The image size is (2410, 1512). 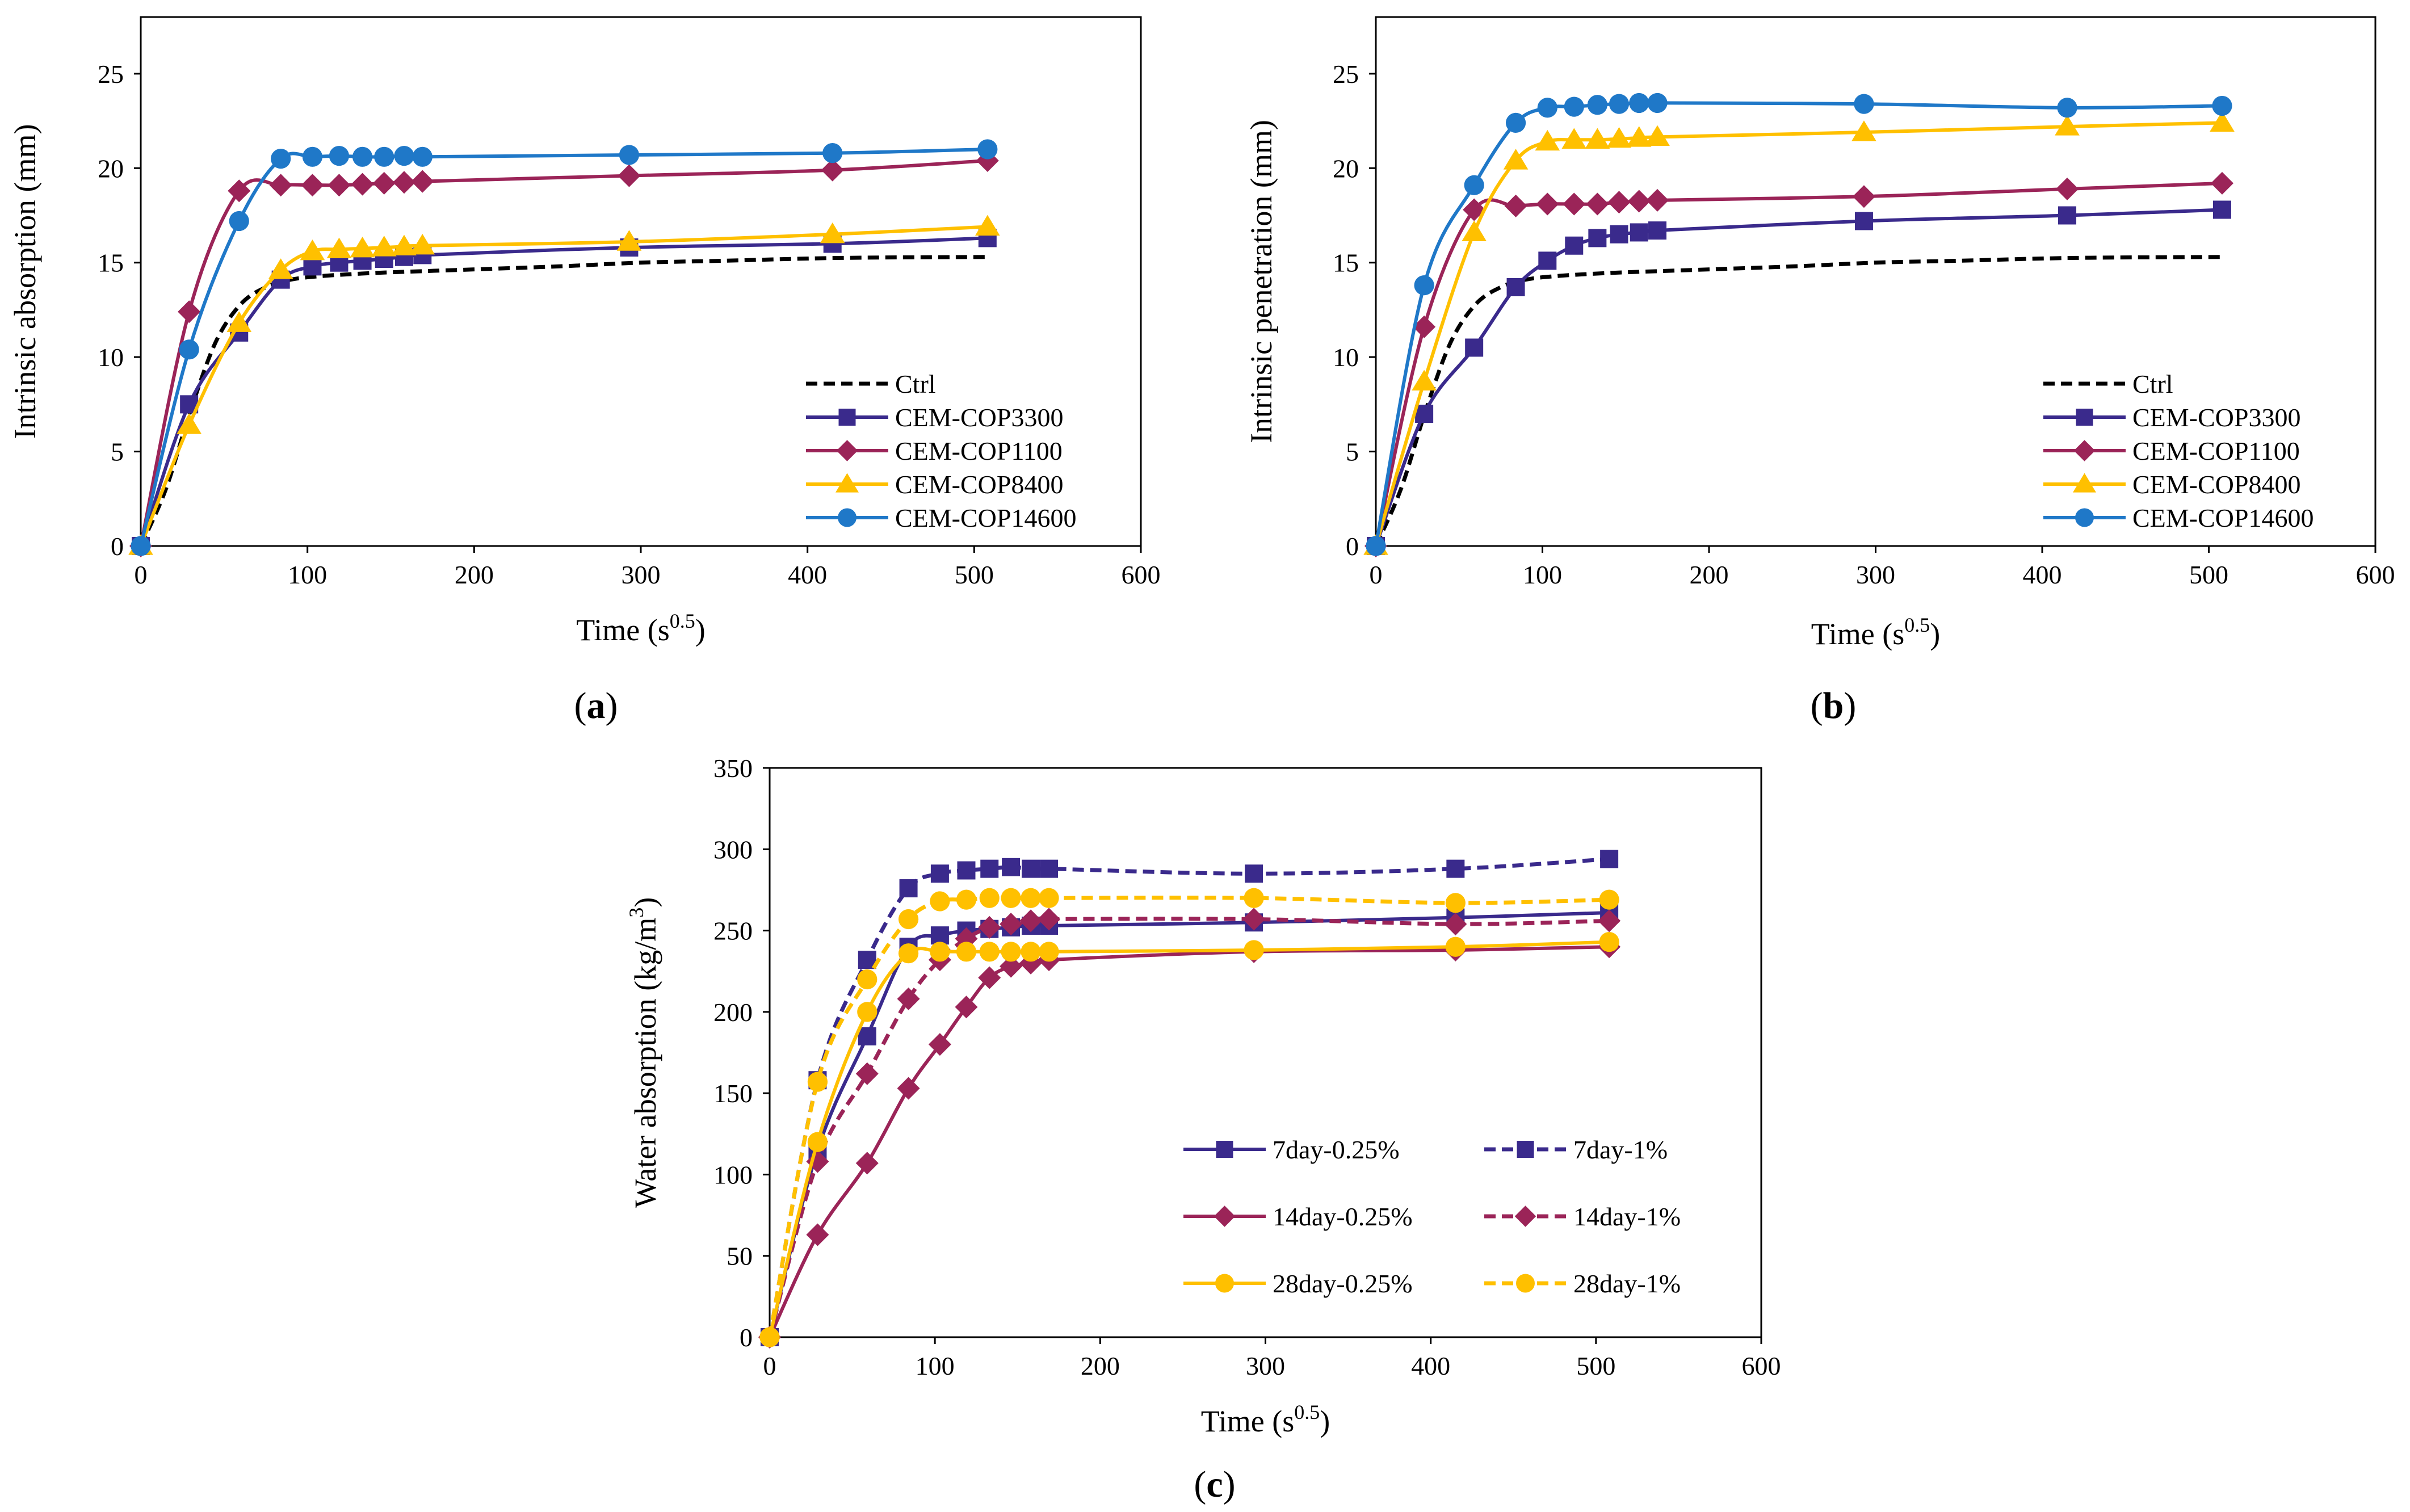 What do you see at coordinates (979, 417) in the screenshot?
I see `legend-entry: CEM-COP3300` at bounding box center [979, 417].